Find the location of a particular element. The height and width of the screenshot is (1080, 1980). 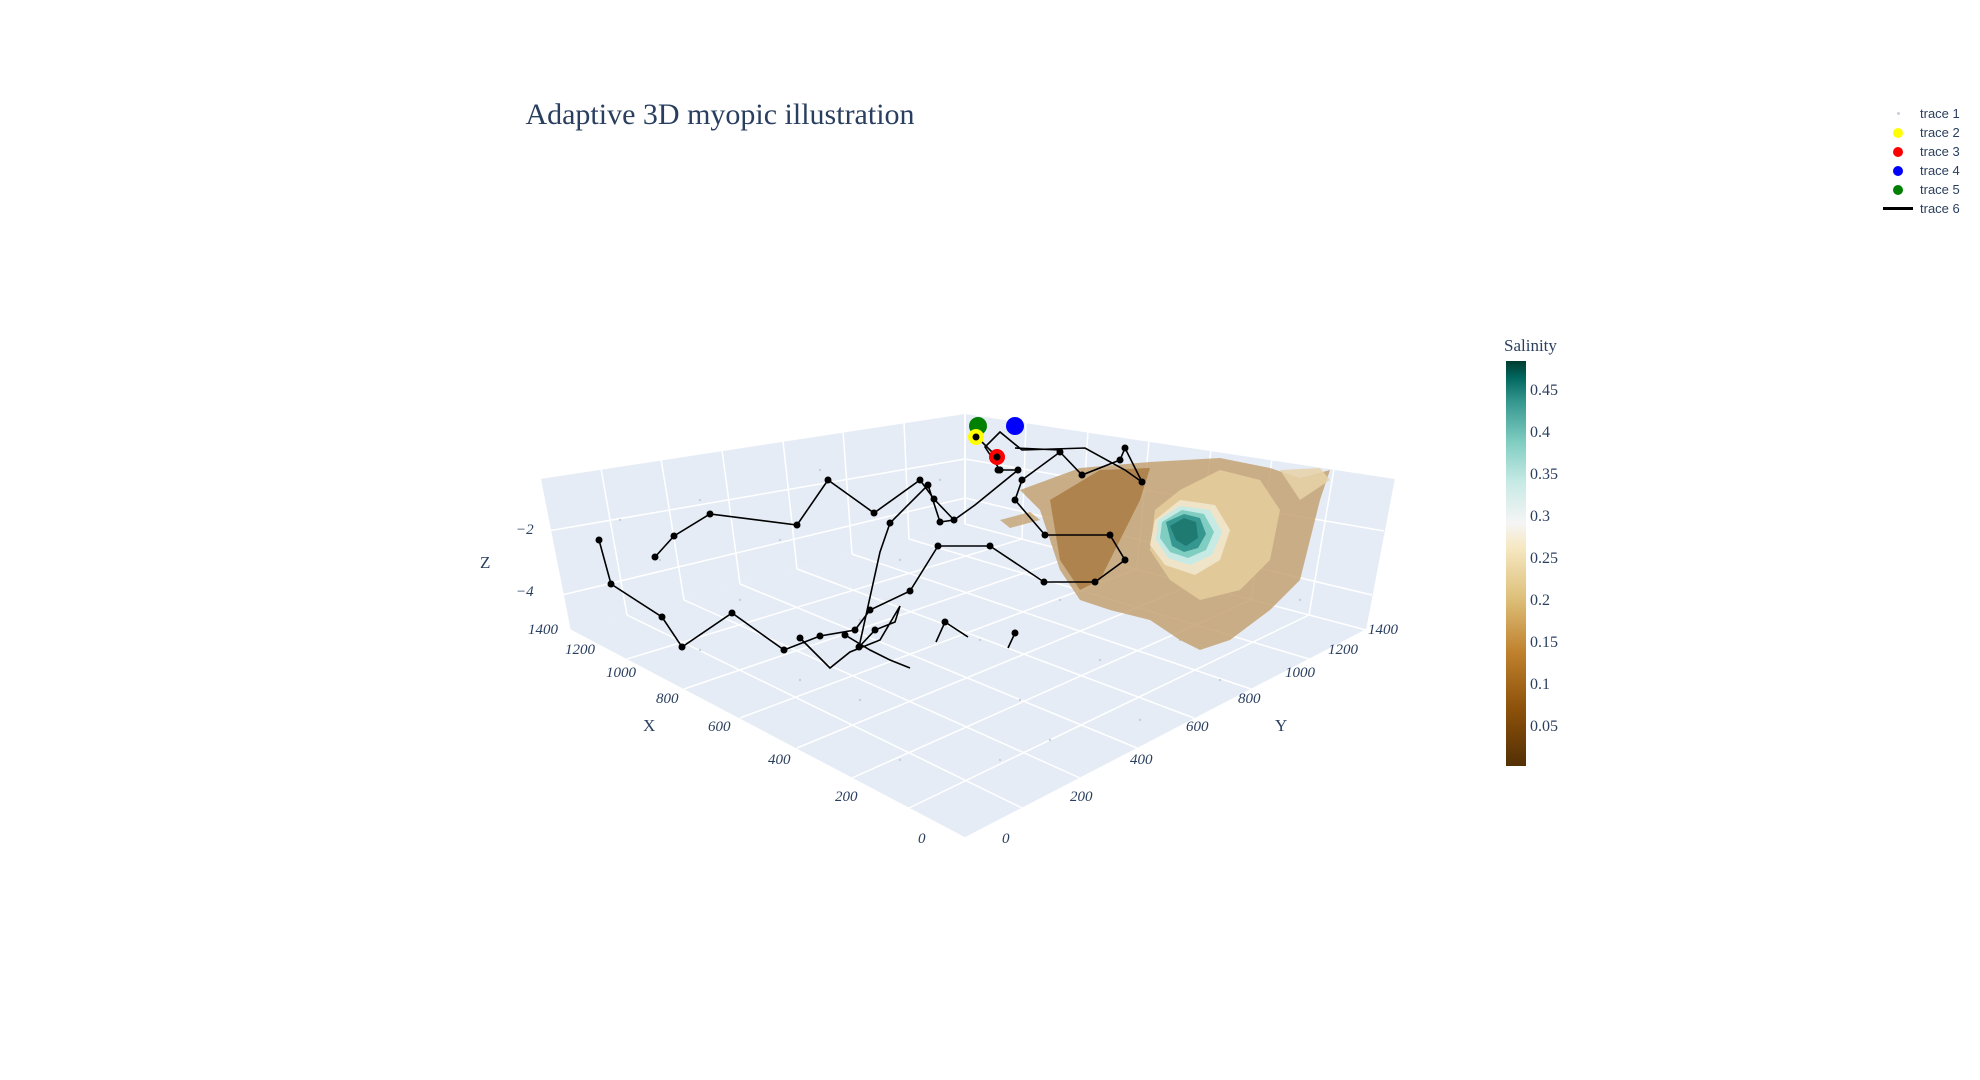

legend-item-trace-6: trace 6 is located at coordinates (1920, 208).